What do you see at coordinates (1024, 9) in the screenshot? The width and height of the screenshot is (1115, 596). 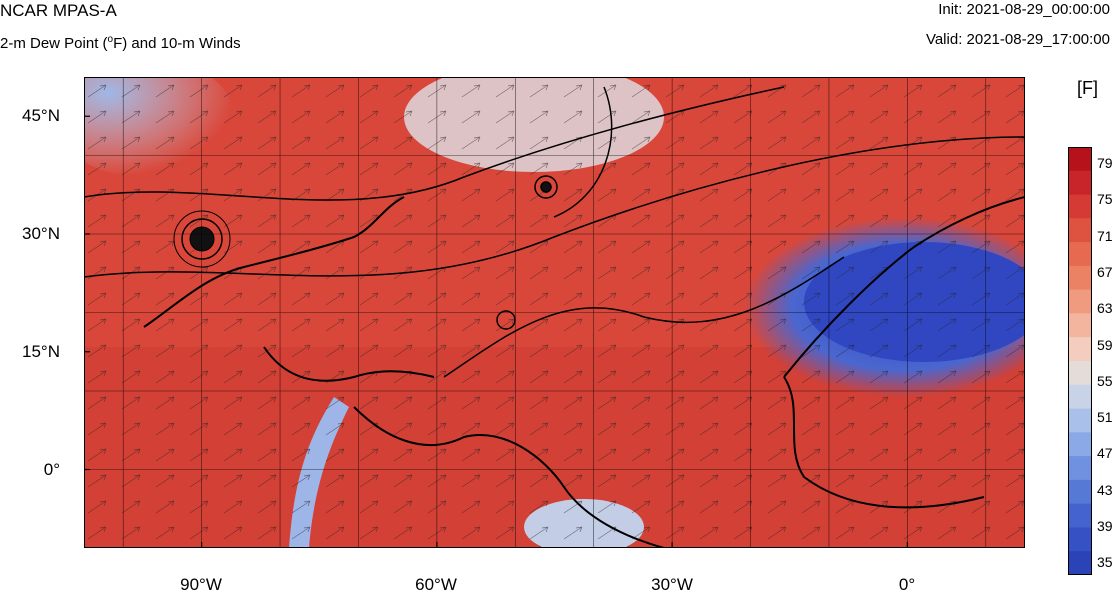 I see `init-time: Init: 2021-08-29_00:00:00` at bounding box center [1024, 9].